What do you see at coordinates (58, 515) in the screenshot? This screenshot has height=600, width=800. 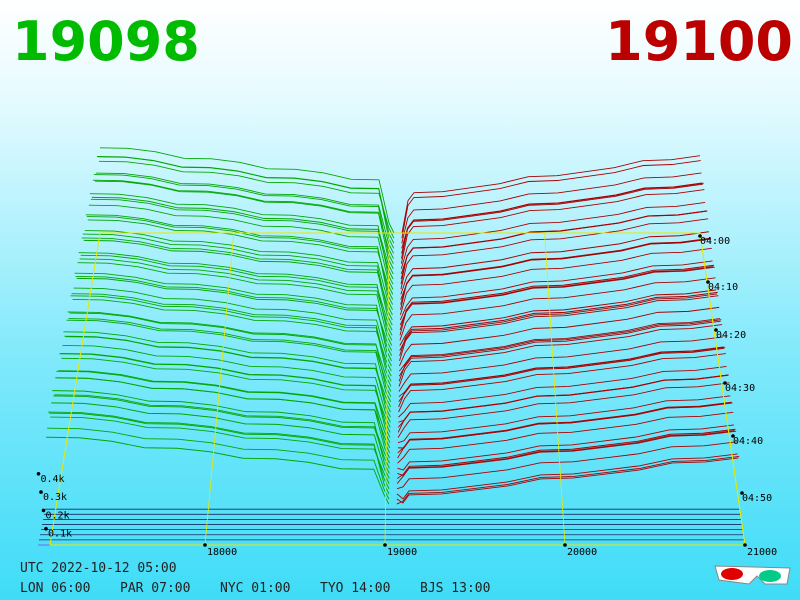 I see `depth-tick-label: 0.2k` at bounding box center [58, 515].